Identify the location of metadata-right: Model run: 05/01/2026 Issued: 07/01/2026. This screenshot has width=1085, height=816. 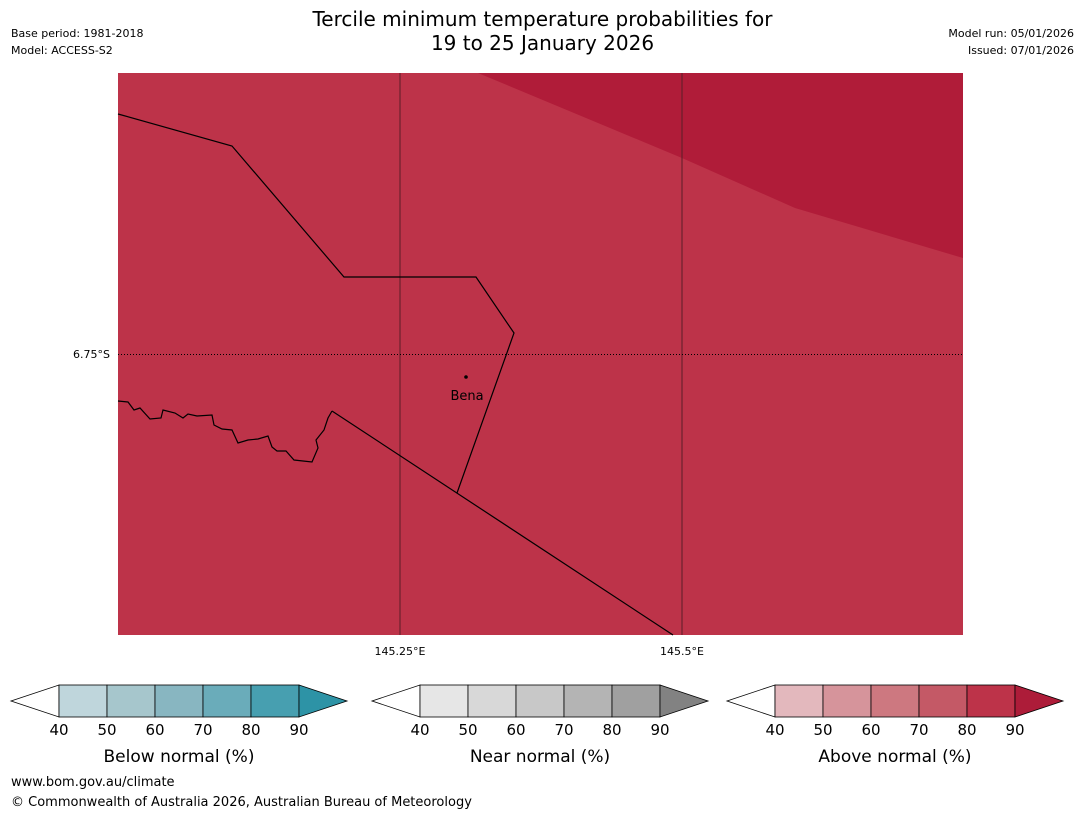
(1011, 42).